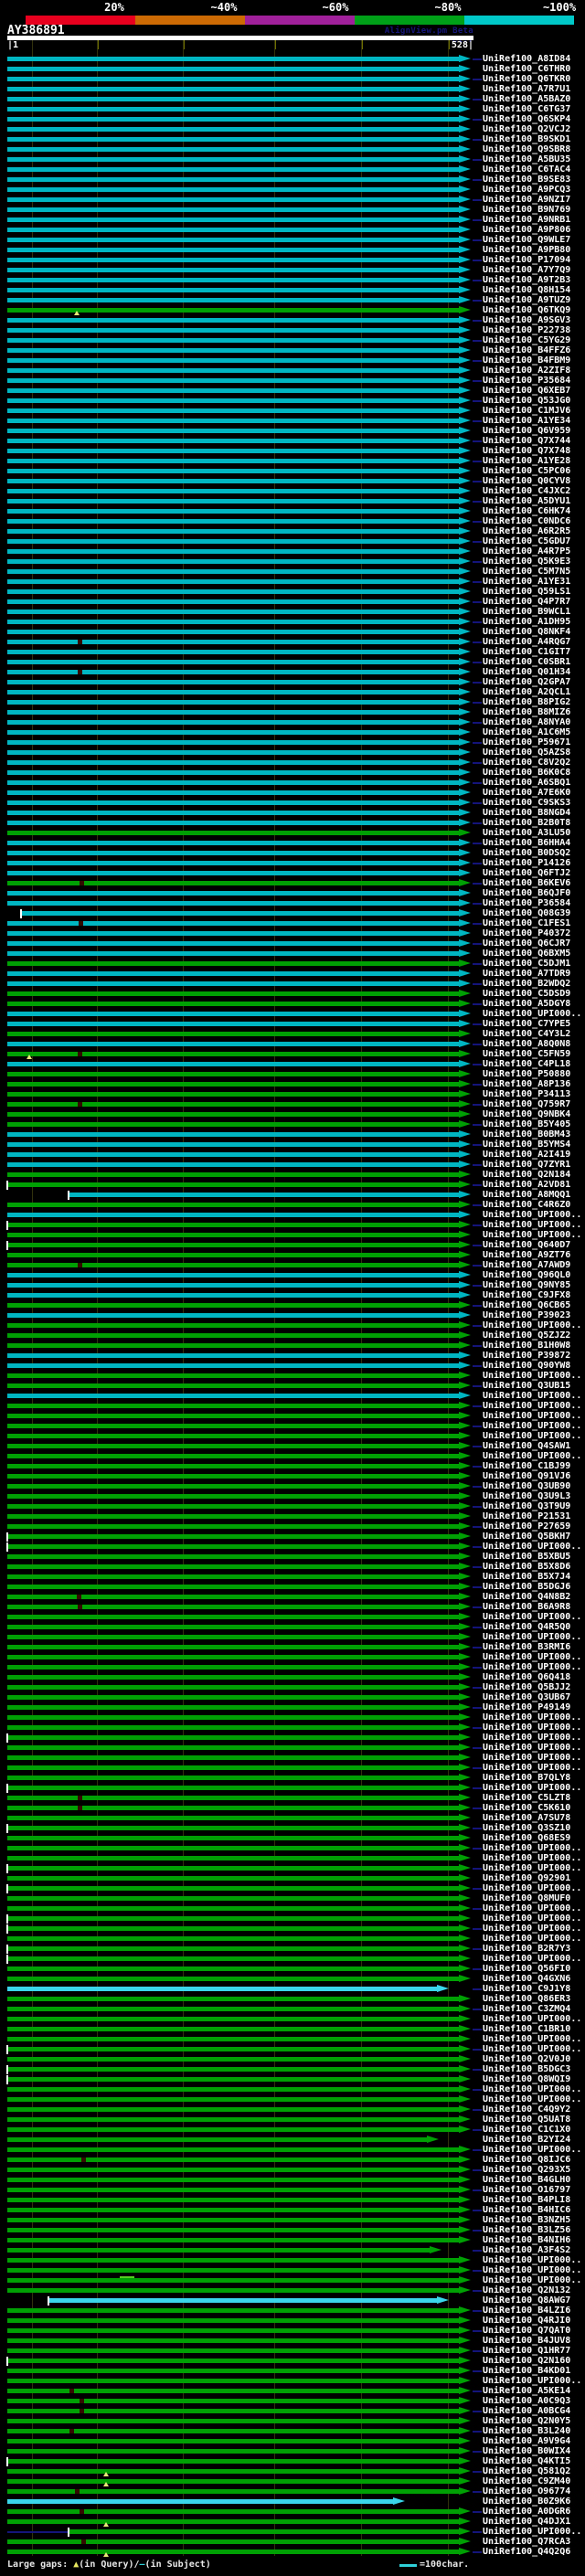 The image size is (585, 2576). What do you see at coordinates (527, 692) in the screenshot?
I see `subject-id-label: UniRef100_A2QCL1` at bounding box center [527, 692].